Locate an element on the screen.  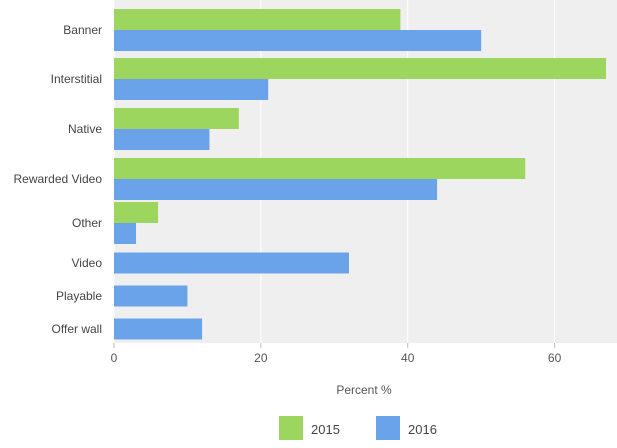
category-label: Banner is located at coordinates (82, 30).